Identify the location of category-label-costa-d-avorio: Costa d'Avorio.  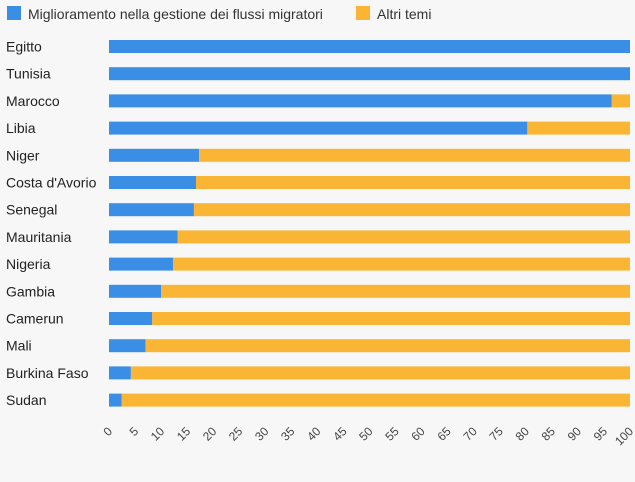
(51, 183).